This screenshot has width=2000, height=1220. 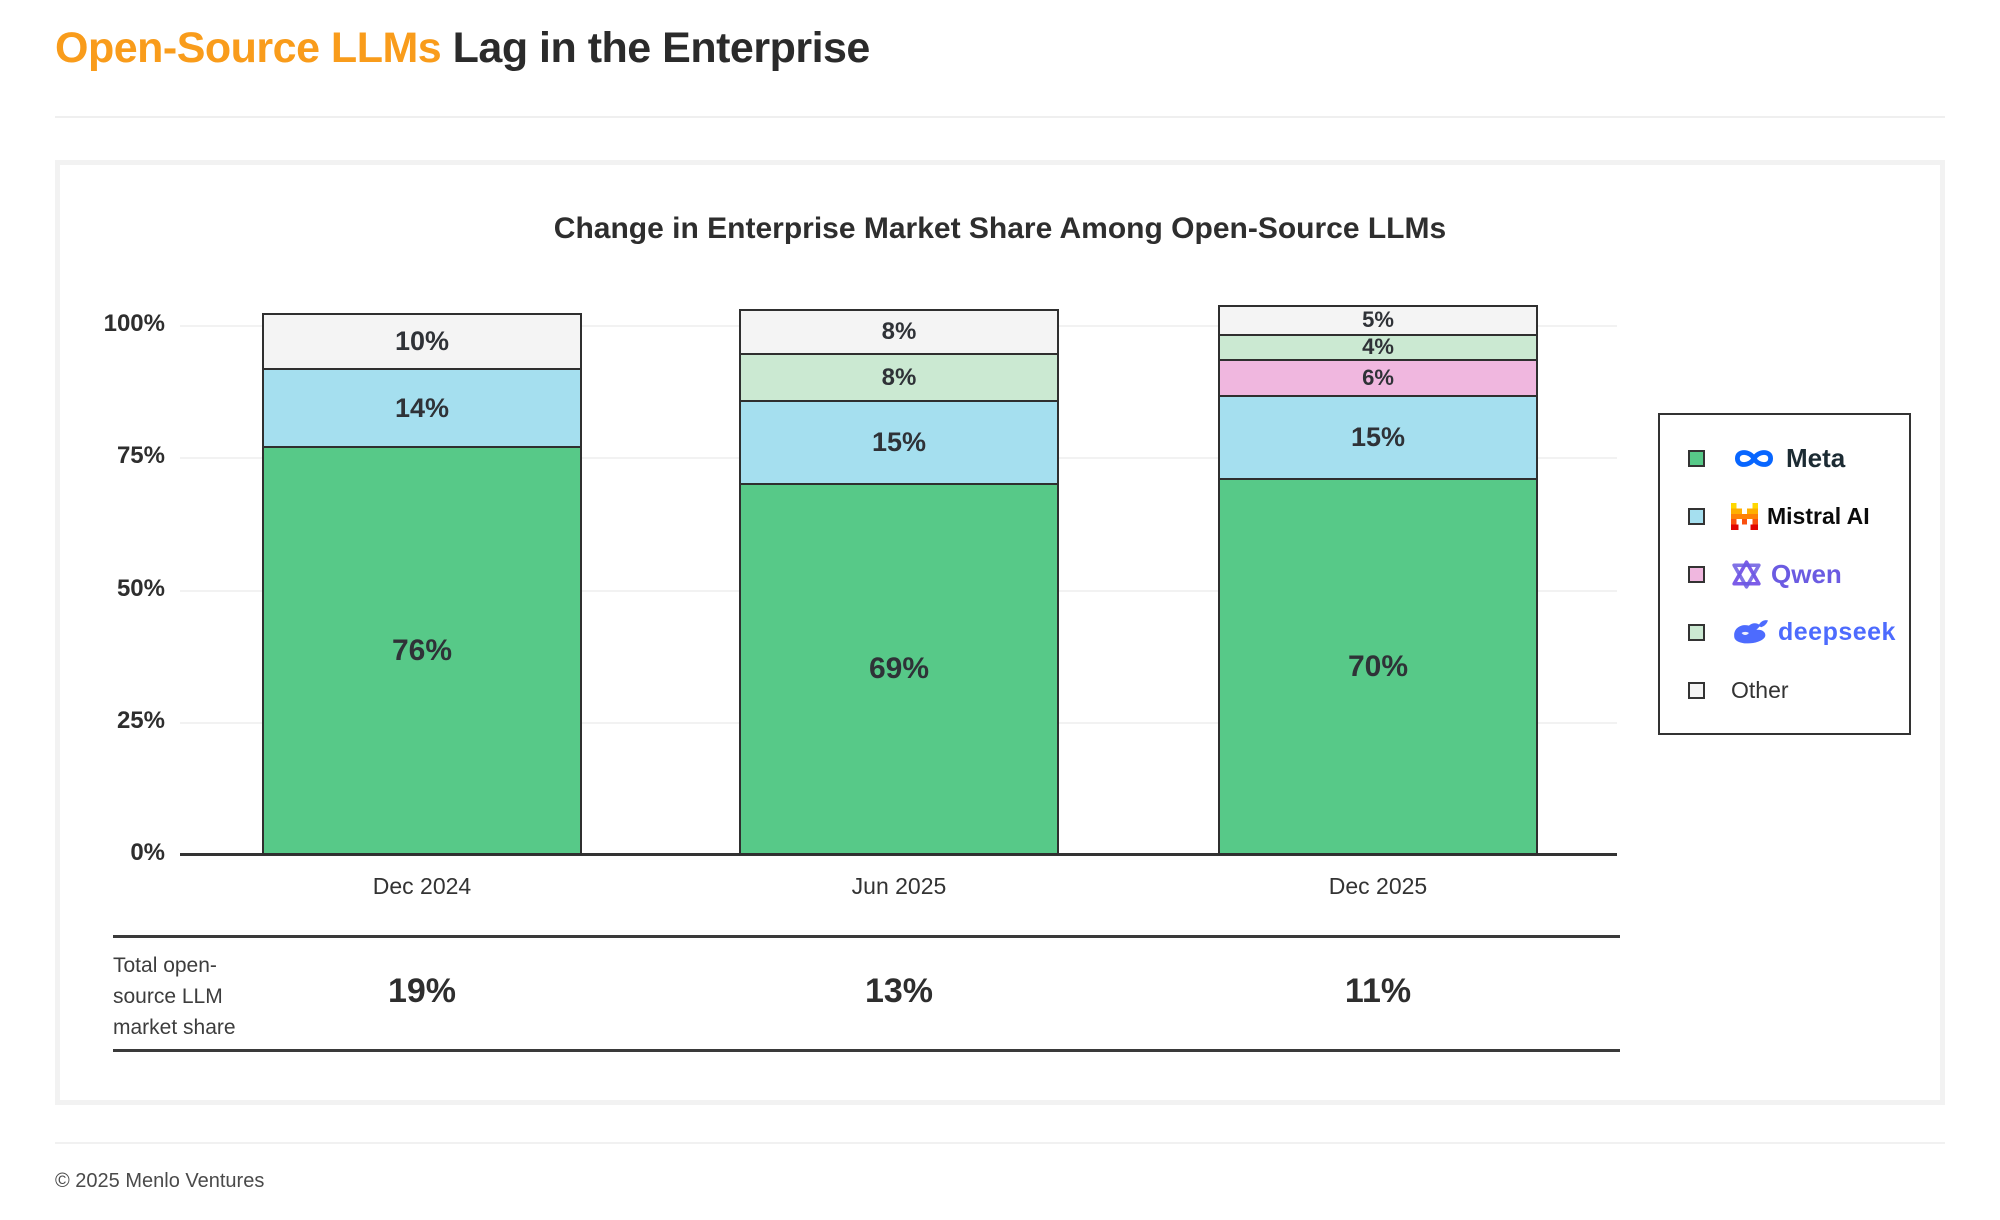 What do you see at coordinates (174, 996) in the screenshot?
I see `totals-row-label: Total open- source LLM market share` at bounding box center [174, 996].